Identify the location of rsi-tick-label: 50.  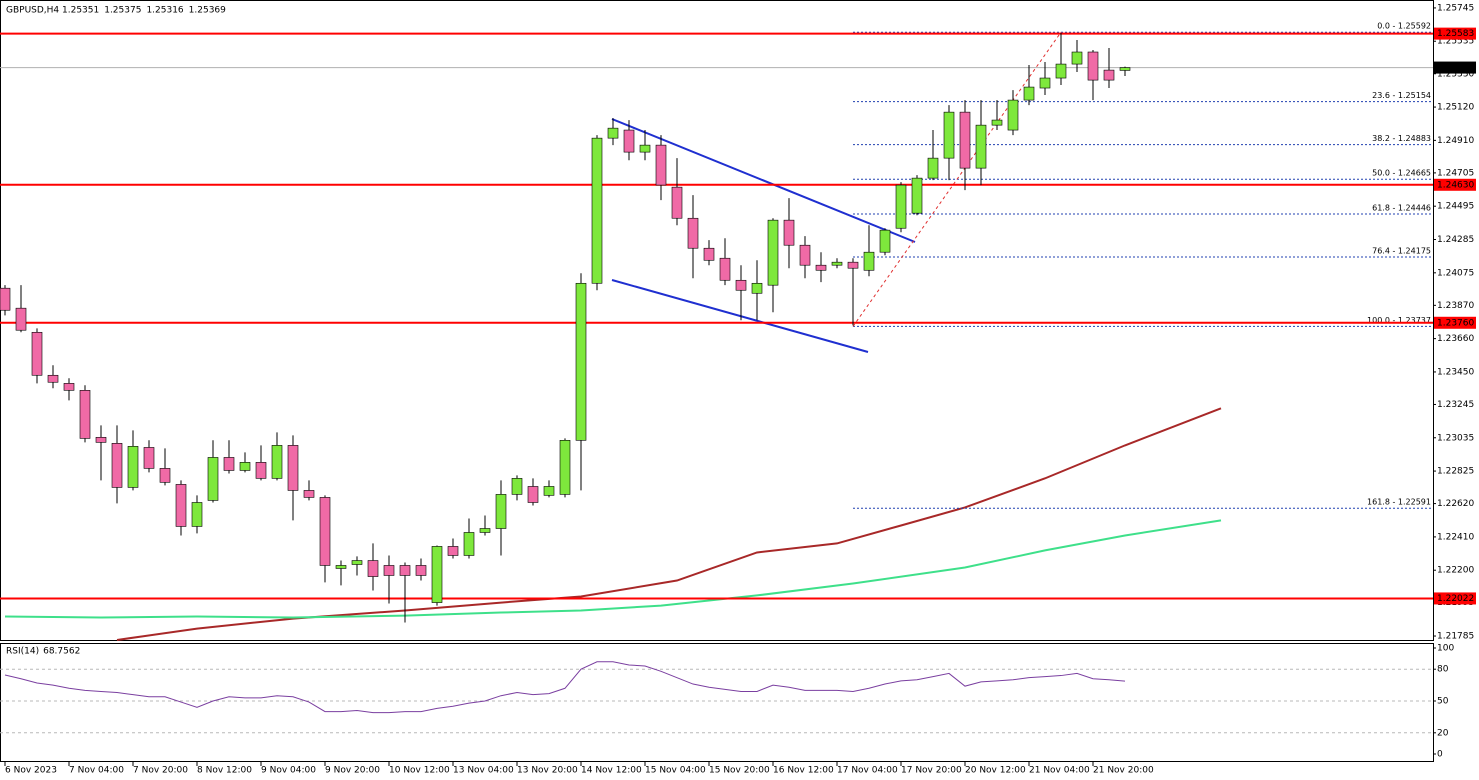
(1443, 702).